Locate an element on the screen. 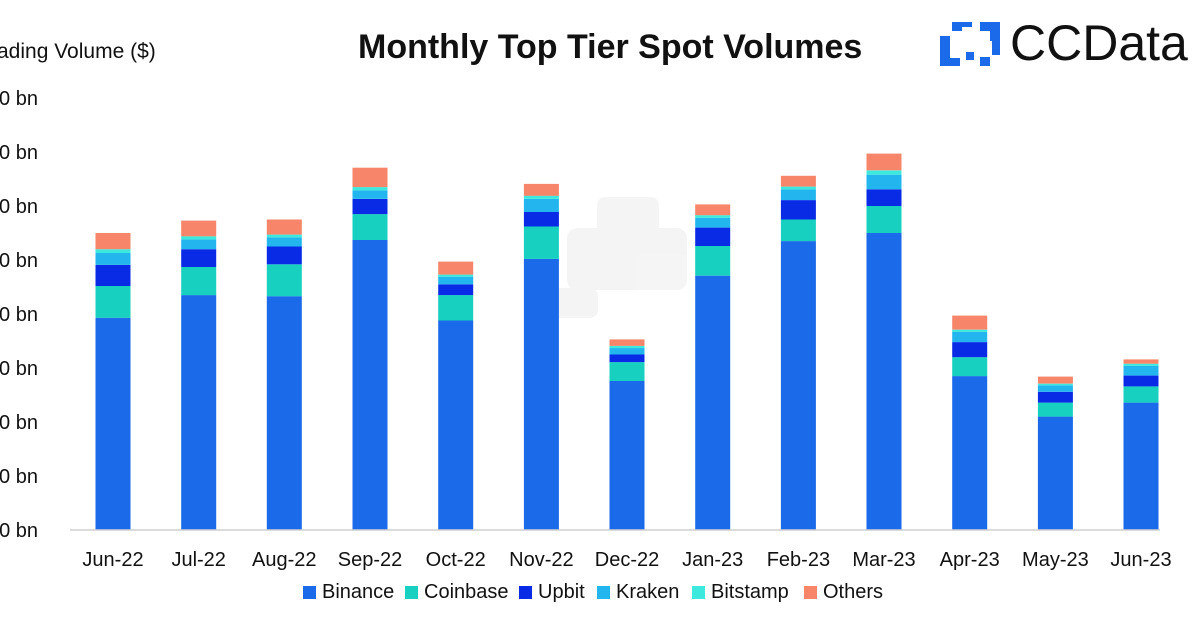  x-tick-label: Nov-22 is located at coordinates (541, 560).